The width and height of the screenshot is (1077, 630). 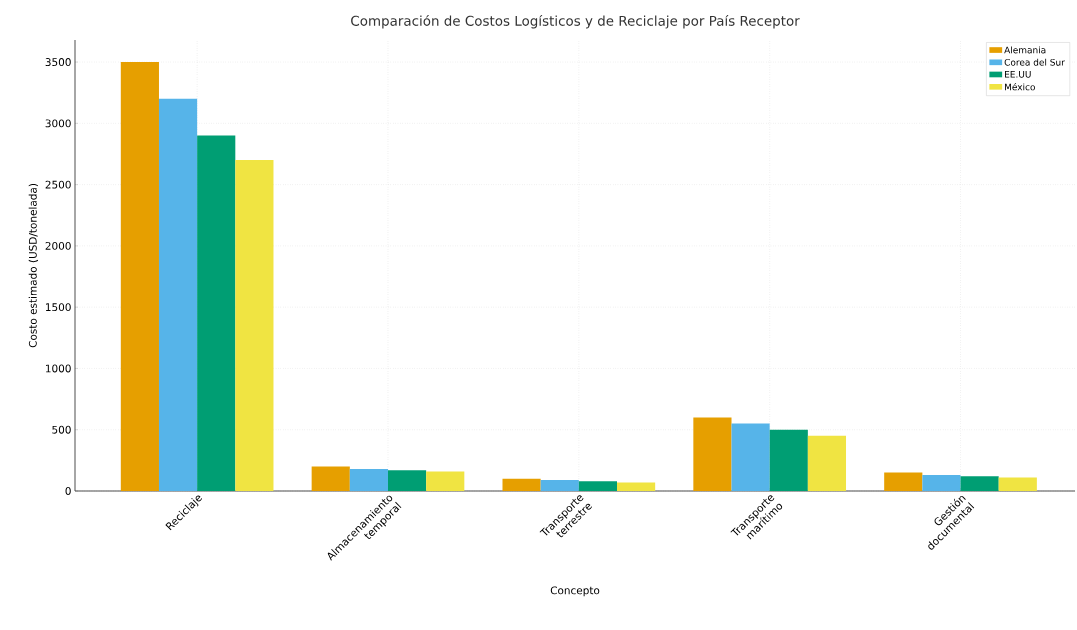 I want to click on y-tick-label: 3000, so click(x=58, y=123).